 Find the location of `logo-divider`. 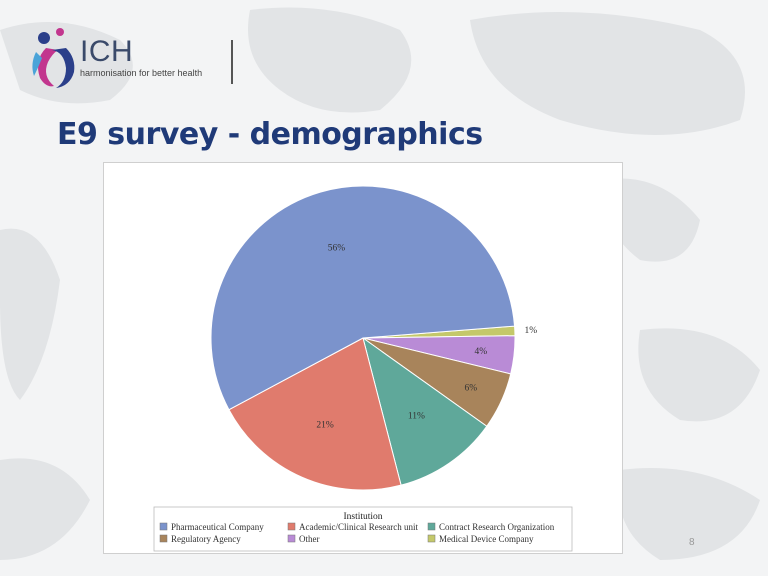

logo-divider is located at coordinates (232, 62).